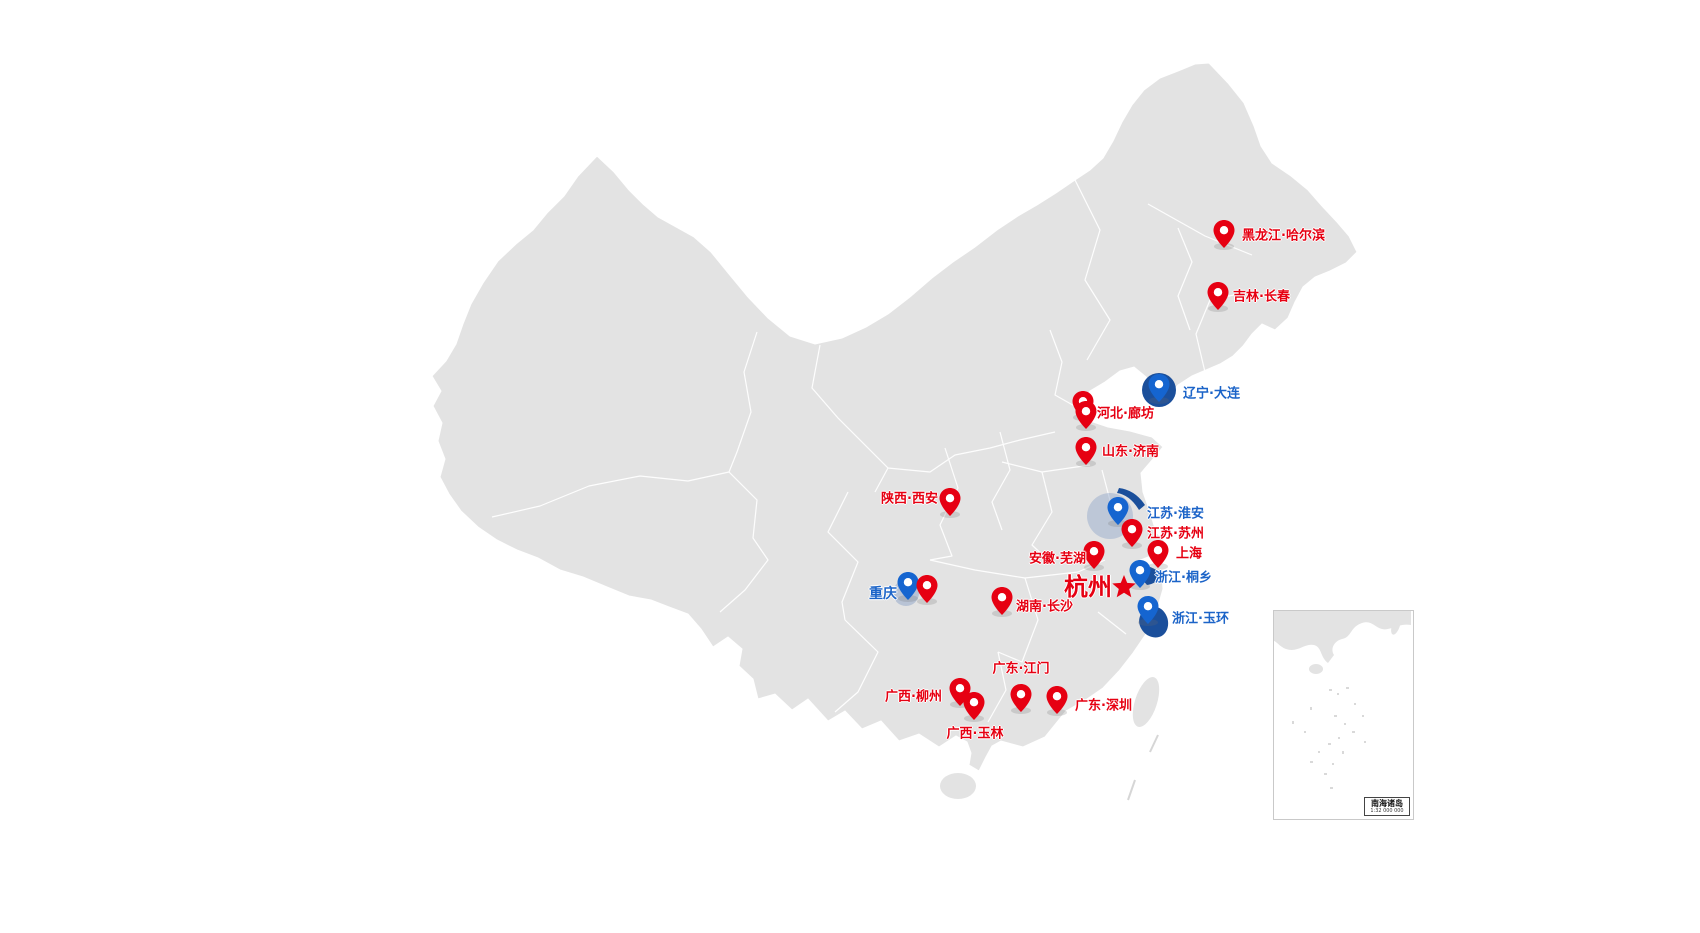 The image size is (1700, 933). What do you see at coordinates (1224, 237) in the screenshot?
I see `pin-heilongjiang-haerbin` at bounding box center [1224, 237].